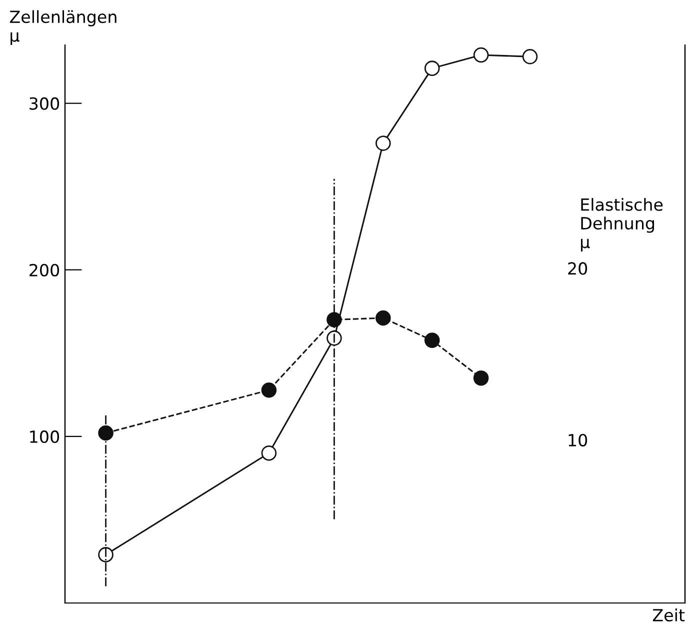 This screenshot has height=641, width=699. What do you see at coordinates (45, 103) in the screenshot?
I see `y-tick-label: 300` at bounding box center [45, 103].